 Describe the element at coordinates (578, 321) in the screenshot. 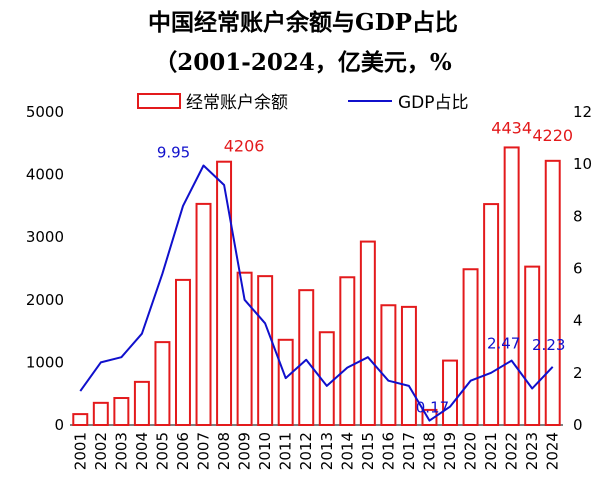

I see `y-right-tick-label: 4` at that location.